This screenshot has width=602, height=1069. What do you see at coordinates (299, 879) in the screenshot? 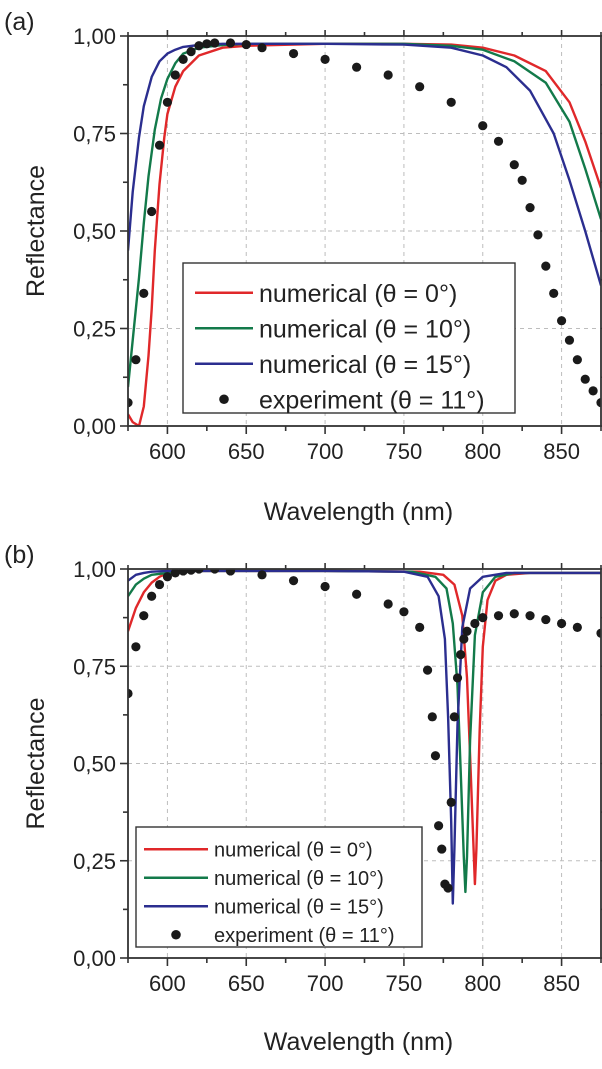
I see `legend-label: numerical (θ = 10°)` at bounding box center [299, 879].